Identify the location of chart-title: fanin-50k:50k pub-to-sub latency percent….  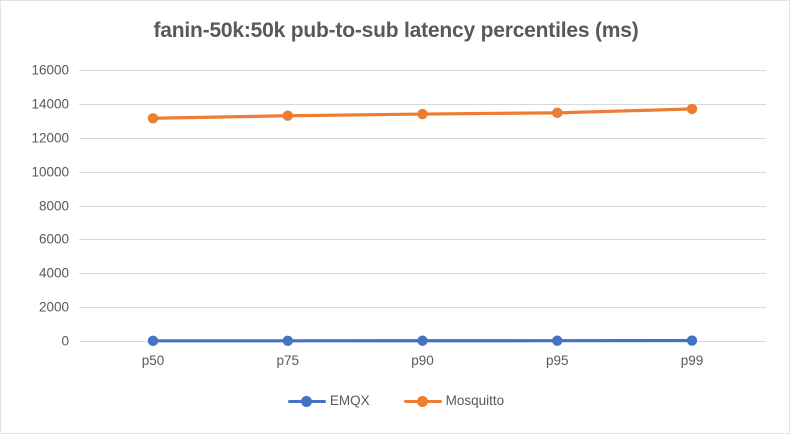
(396, 30).